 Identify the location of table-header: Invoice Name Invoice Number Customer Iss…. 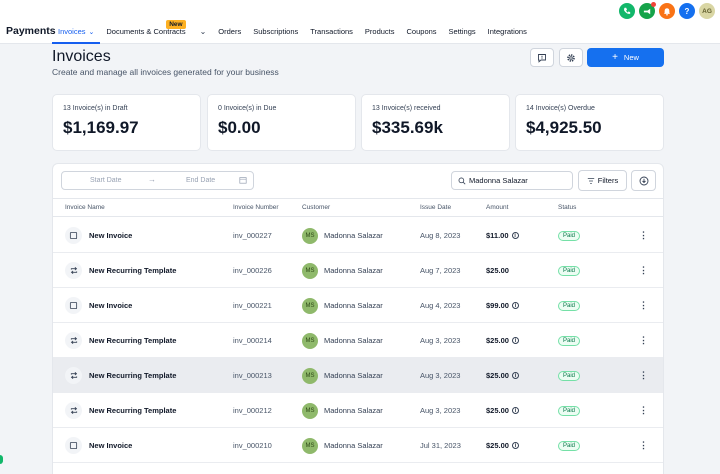
(358, 207).